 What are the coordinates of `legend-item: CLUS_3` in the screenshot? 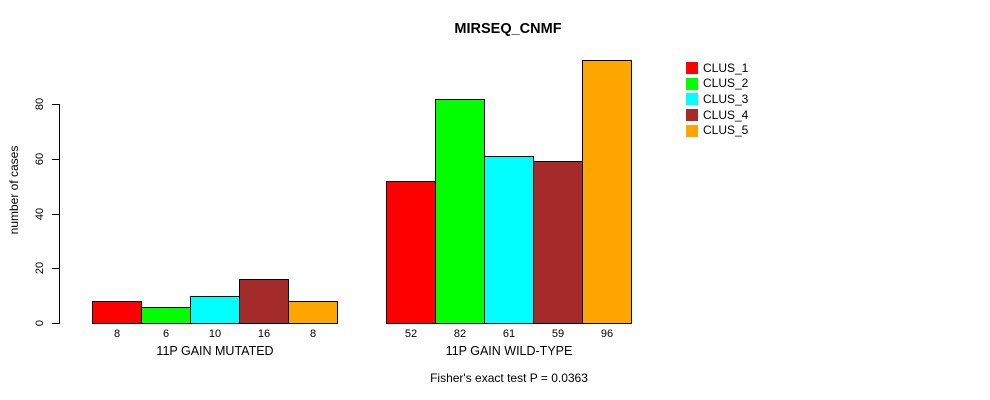 It's located at (717, 98).